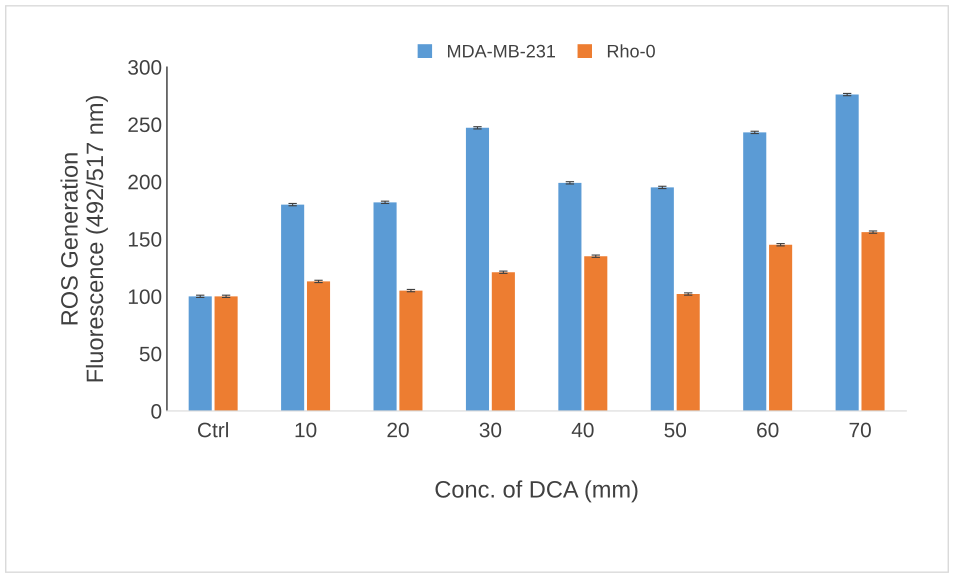  What do you see at coordinates (145, 124) in the screenshot?
I see `y-tick-label: 250` at bounding box center [145, 124].